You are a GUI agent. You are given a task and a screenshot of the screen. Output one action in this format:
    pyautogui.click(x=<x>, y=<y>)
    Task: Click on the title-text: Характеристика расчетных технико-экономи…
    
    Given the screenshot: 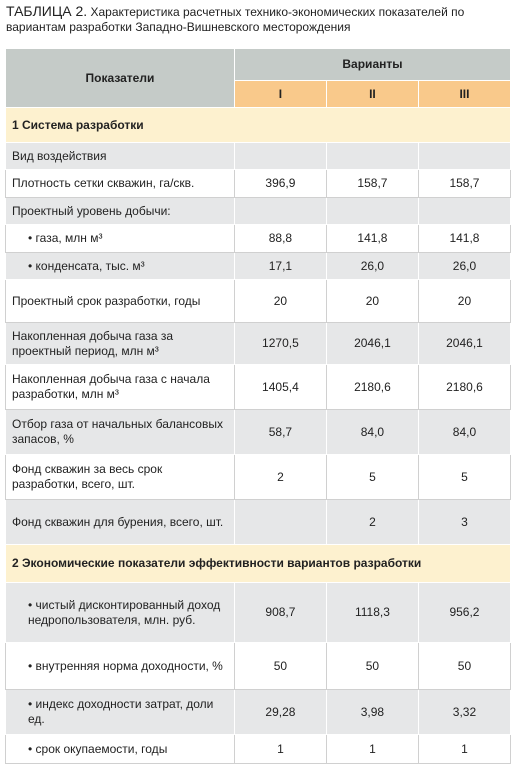 What is the action you would take?
    pyautogui.click(x=235, y=19)
    